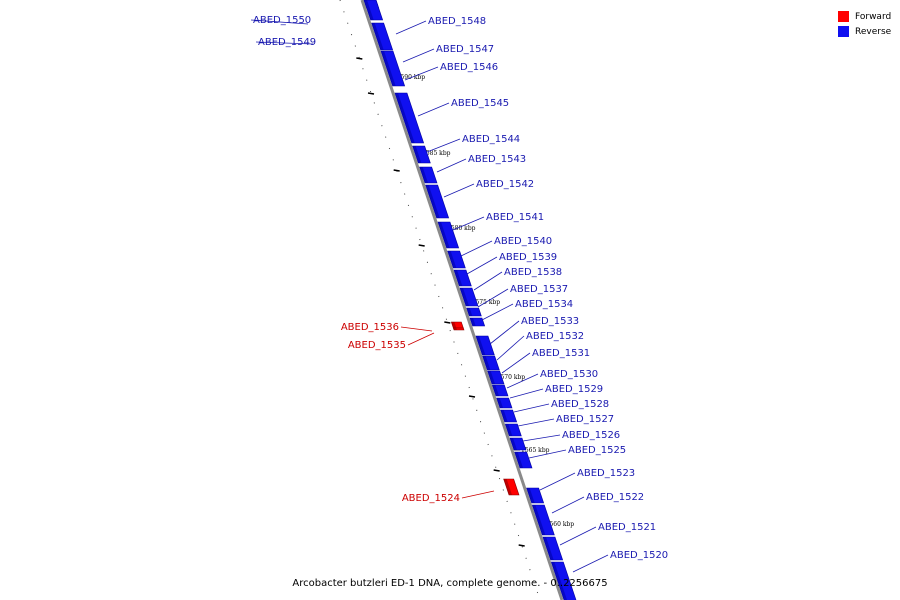 The image size is (900, 600). I want to click on gene-label: ABED_1530, so click(569, 374).